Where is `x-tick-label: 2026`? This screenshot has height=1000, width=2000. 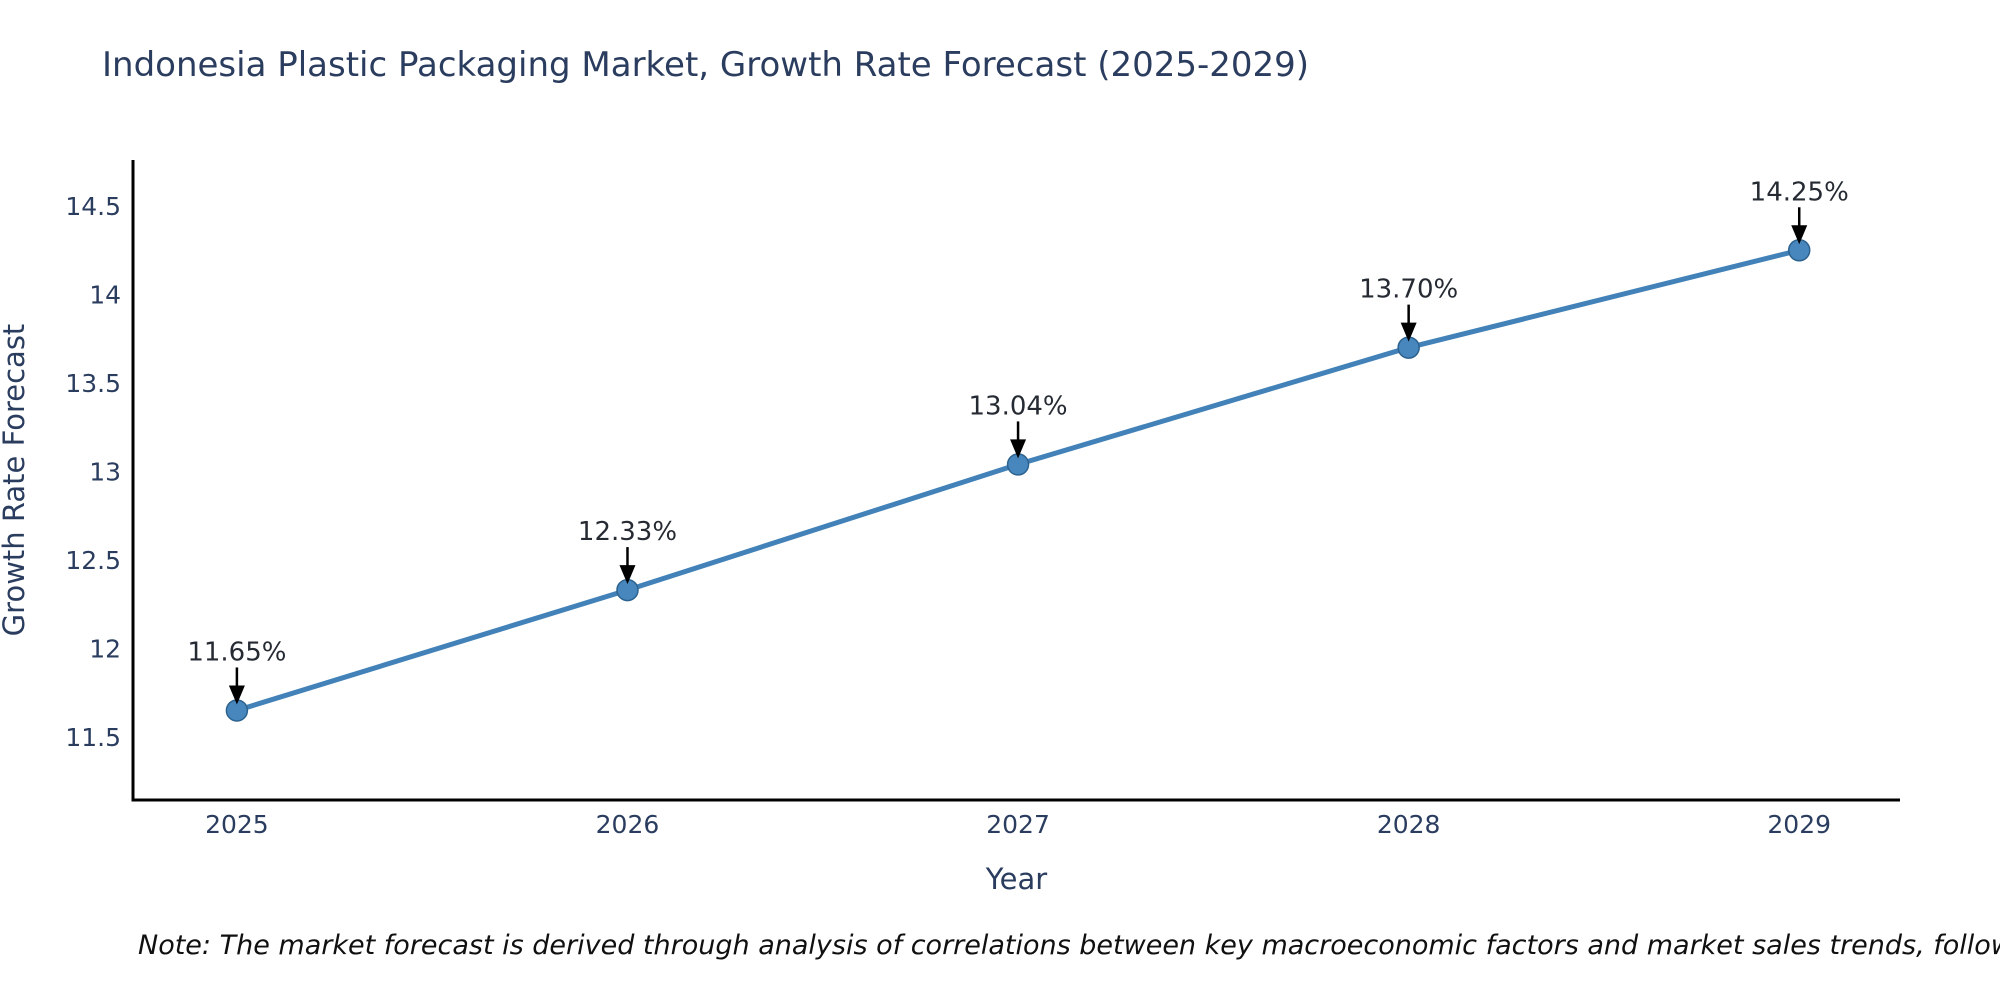 x-tick-label: 2026 is located at coordinates (628, 824).